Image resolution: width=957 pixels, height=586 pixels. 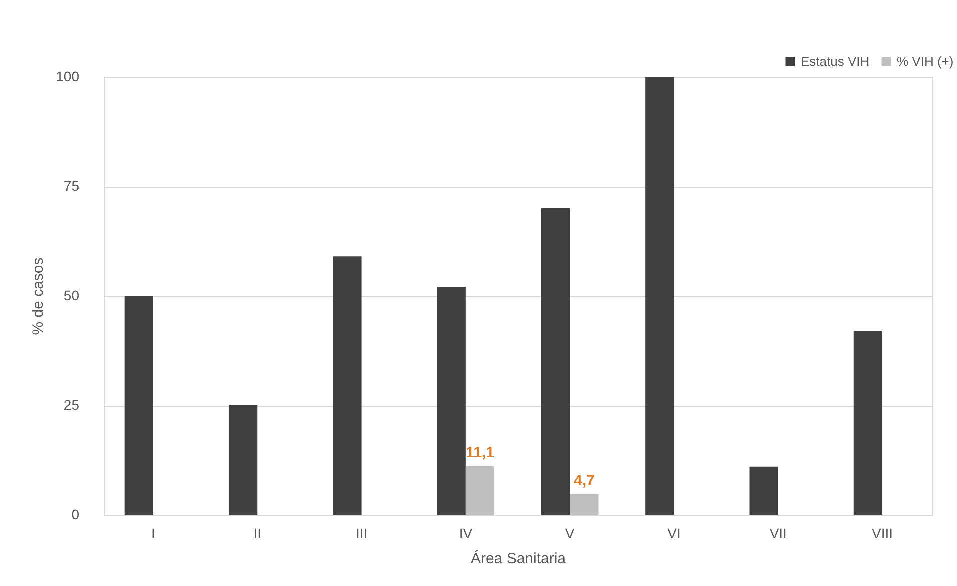 I want to click on x-tick-label: IV, so click(x=466, y=534).